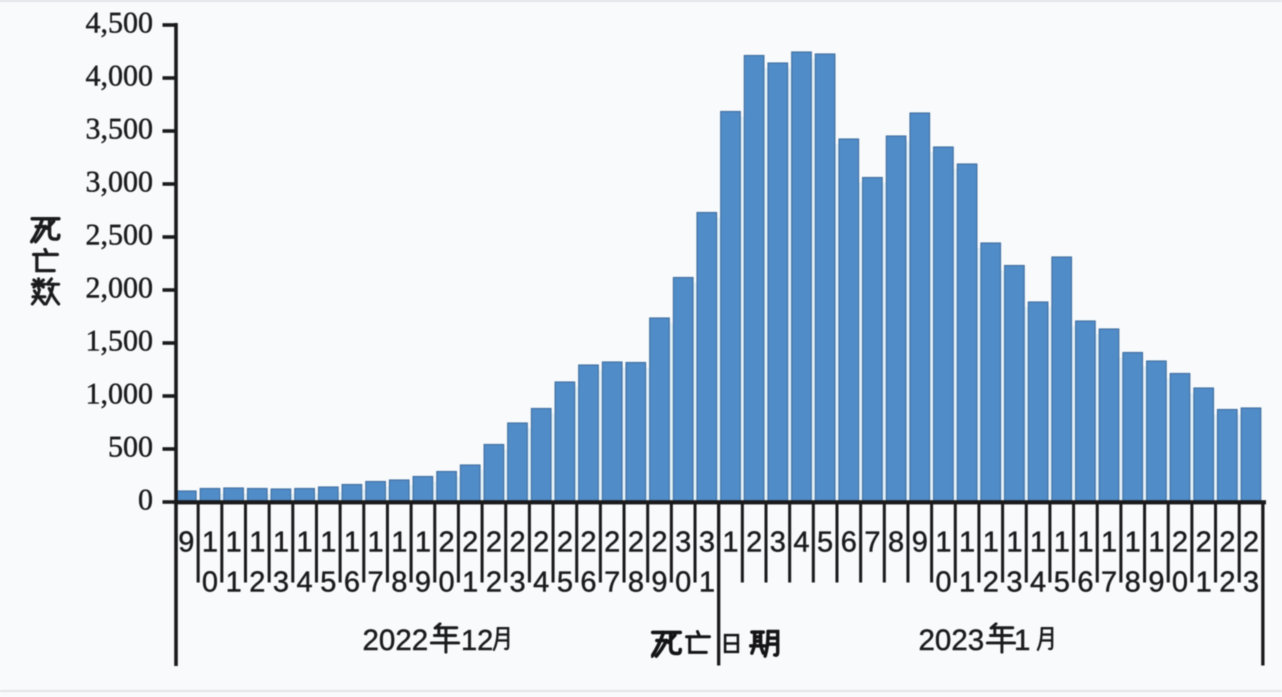 Image resolution: width=1282 pixels, height=697 pixels. Describe the element at coordinates (120, 288) in the screenshot. I see `svg-text: 2,000` at that location.